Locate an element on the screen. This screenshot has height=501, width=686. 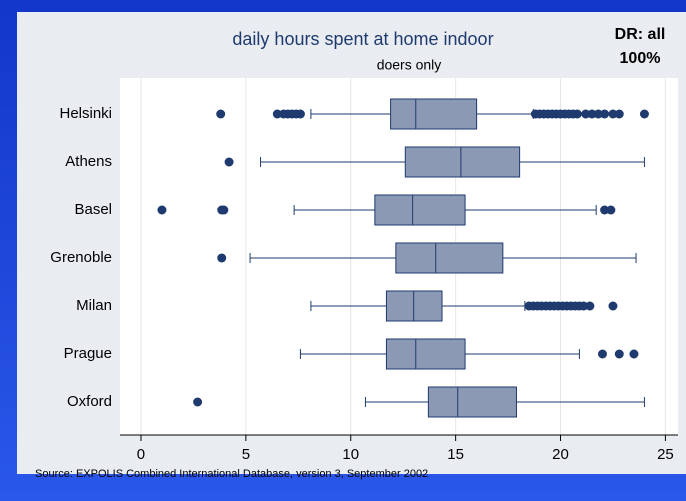
y-tick-label: Basel is located at coordinates (93, 209).